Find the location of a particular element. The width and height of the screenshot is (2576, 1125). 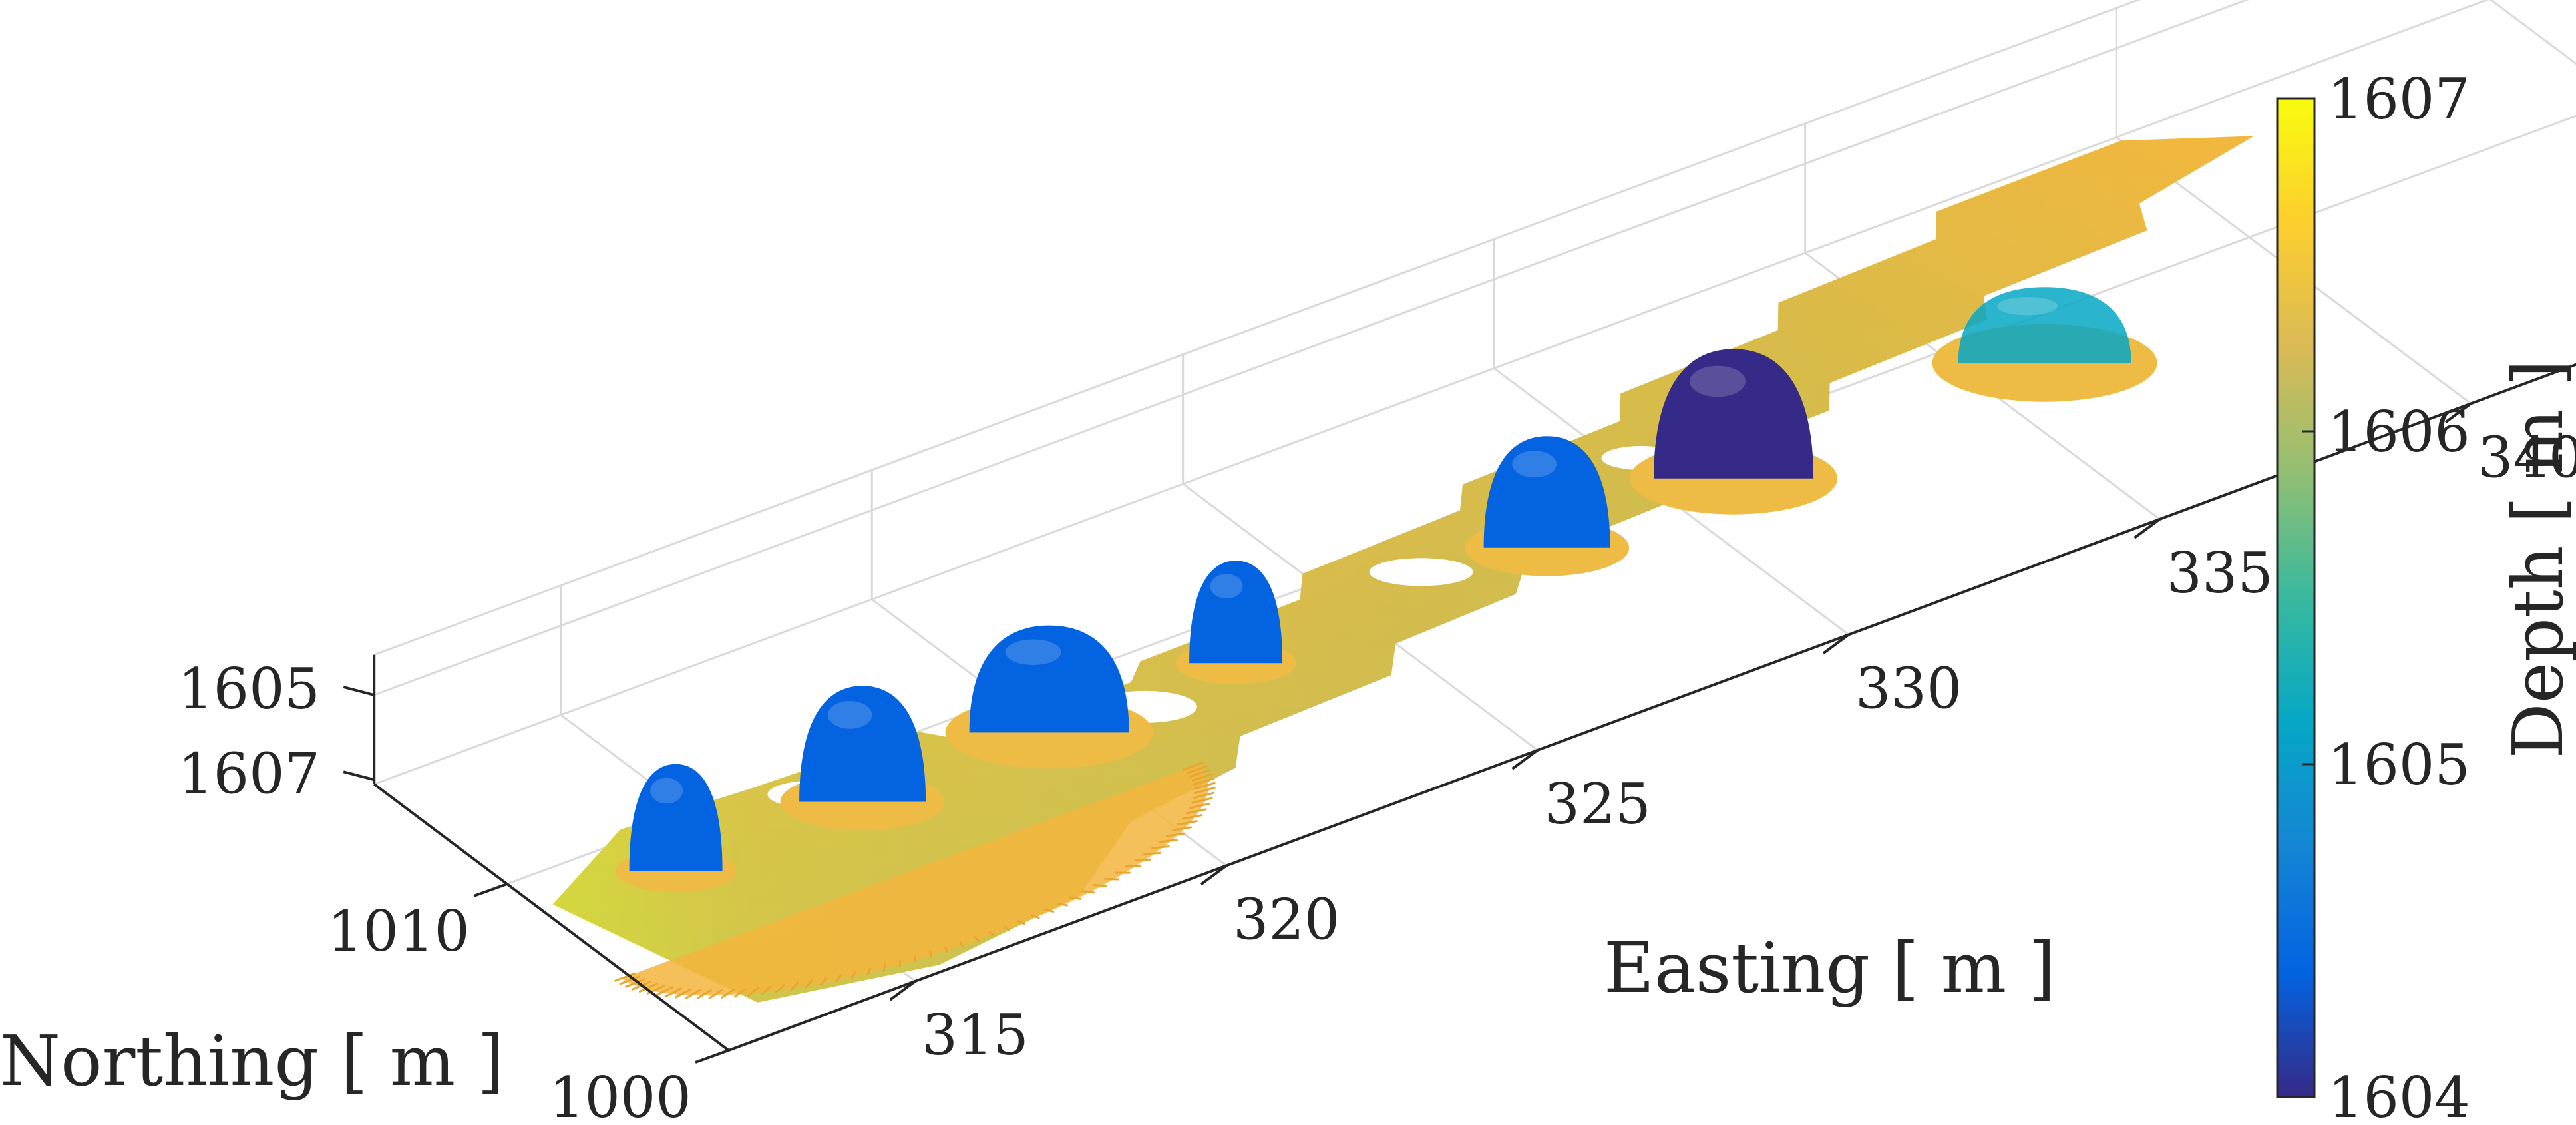

x-tick-label: 330 is located at coordinates (1909, 688).